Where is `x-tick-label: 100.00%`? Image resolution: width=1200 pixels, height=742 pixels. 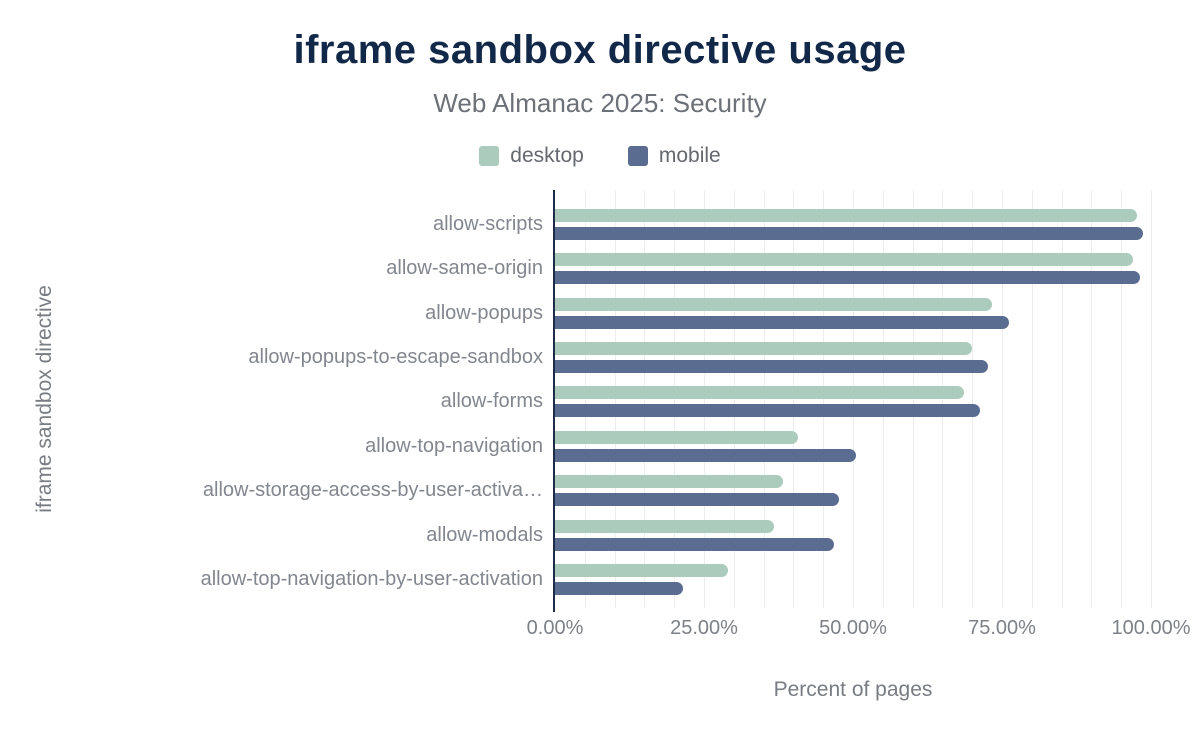
x-tick-label: 100.00% is located at coordinates (1151, 628).